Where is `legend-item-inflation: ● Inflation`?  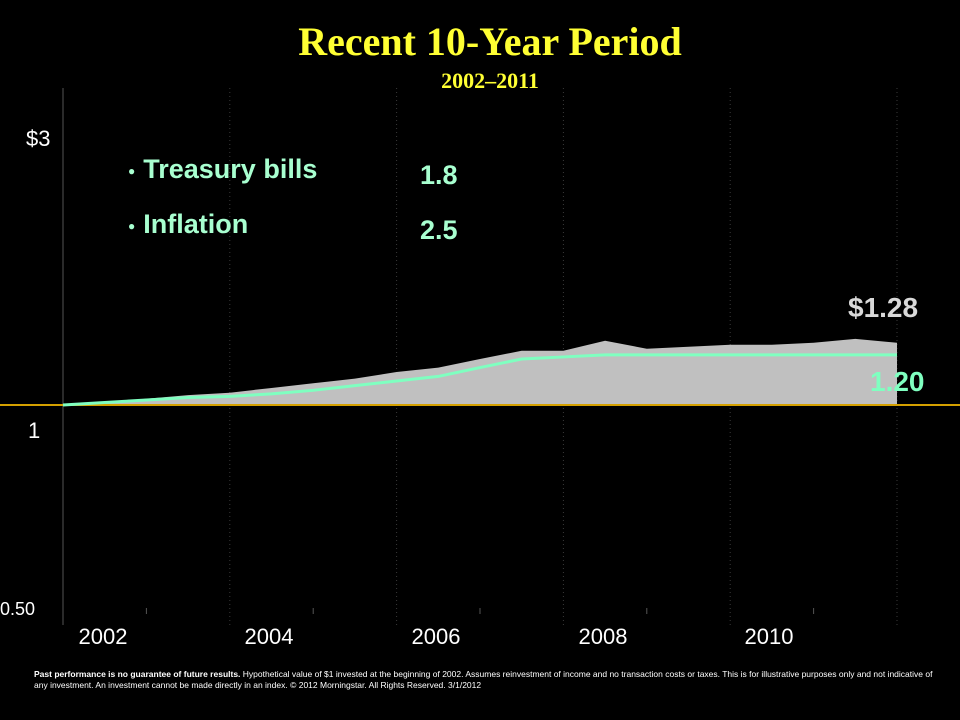 legend-item-inflation: ● Inflation is located at coordinates (188, 224).